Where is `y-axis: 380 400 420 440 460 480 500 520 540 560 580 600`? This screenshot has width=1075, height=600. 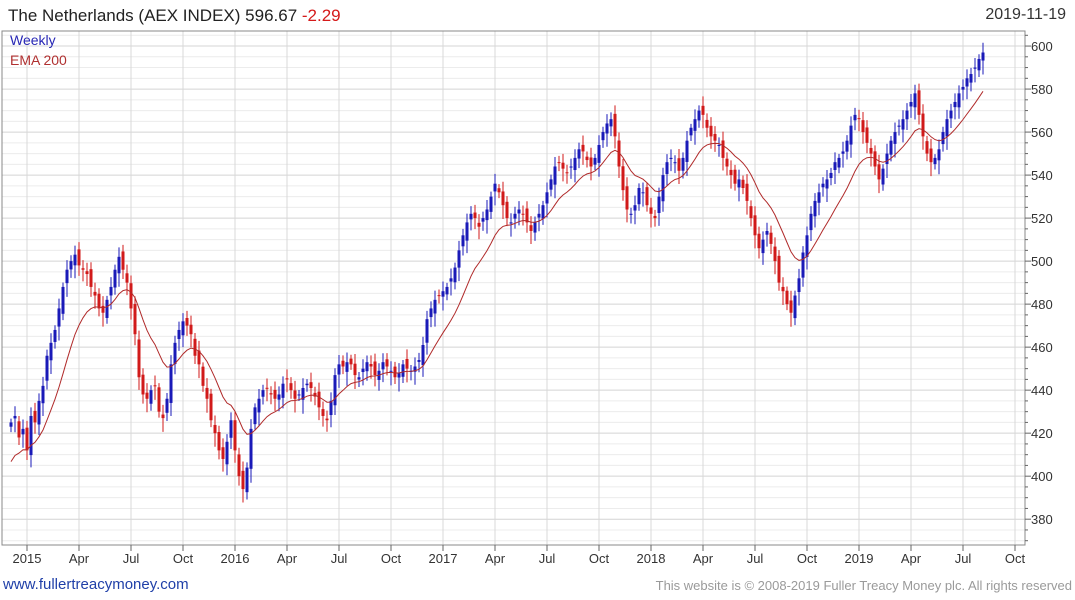
y-axis: 380 400 420 440 460 480 500 520 540 560 580 600 is located at coordinates (1039, 288).